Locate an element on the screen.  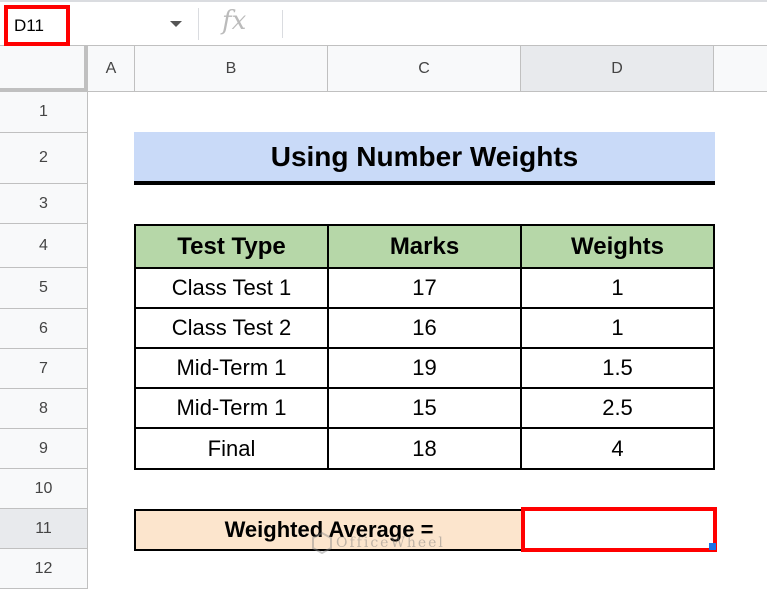
row-header-5: 5 is located at coordinates (44, 288).